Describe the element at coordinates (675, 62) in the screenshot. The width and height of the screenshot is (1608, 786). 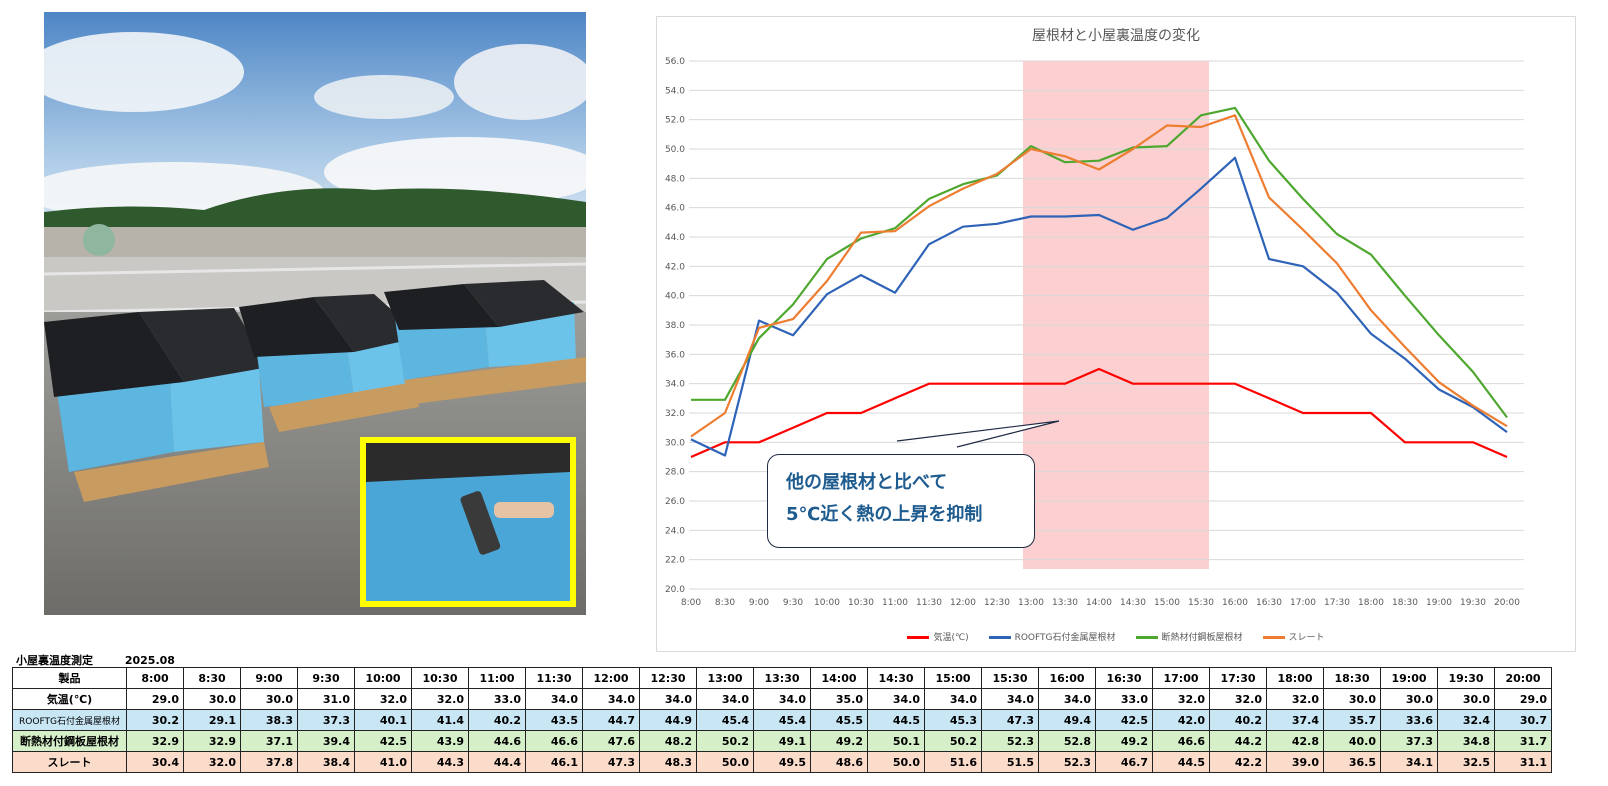
I see `y-tick-label: 56.0` at that location.